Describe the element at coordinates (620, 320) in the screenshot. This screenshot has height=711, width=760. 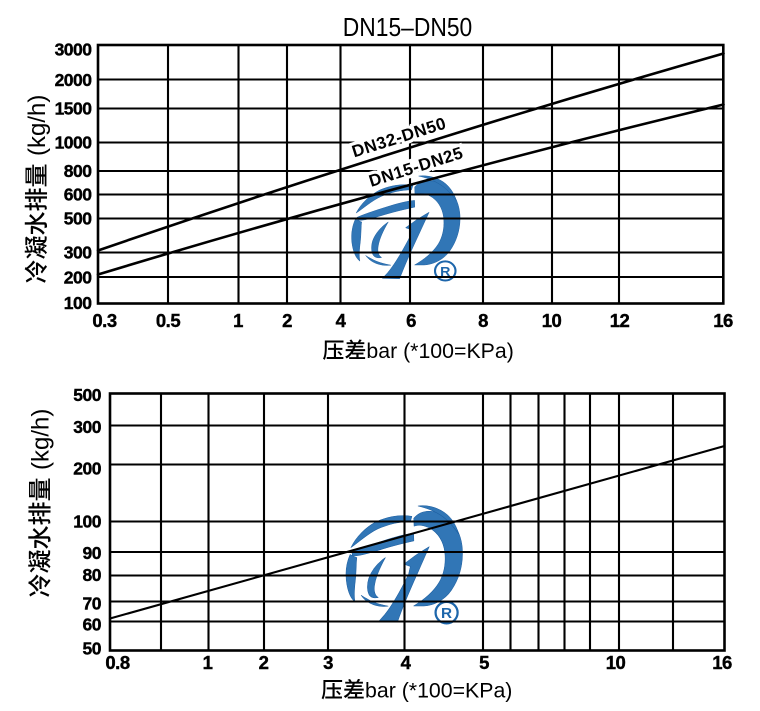
I see `svg-text: 12` at that location.